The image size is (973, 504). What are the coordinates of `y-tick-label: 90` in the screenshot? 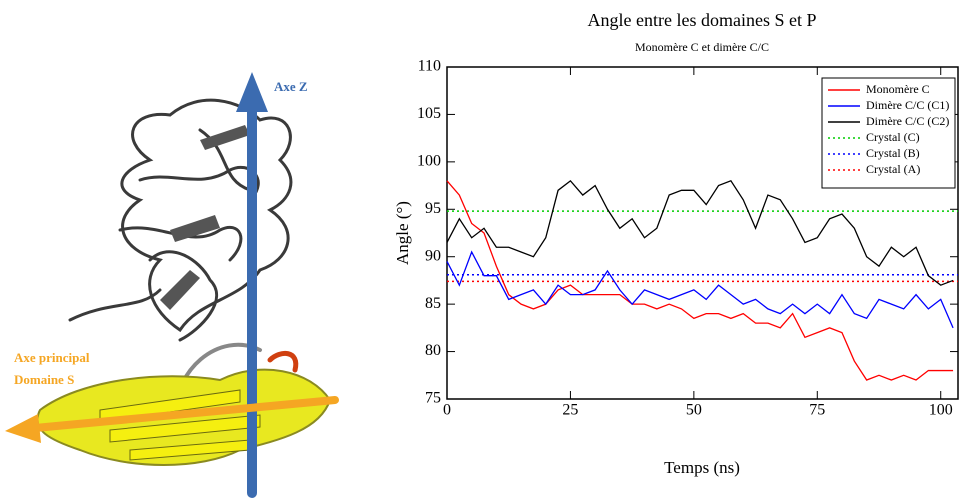 It's located at (433, 255).